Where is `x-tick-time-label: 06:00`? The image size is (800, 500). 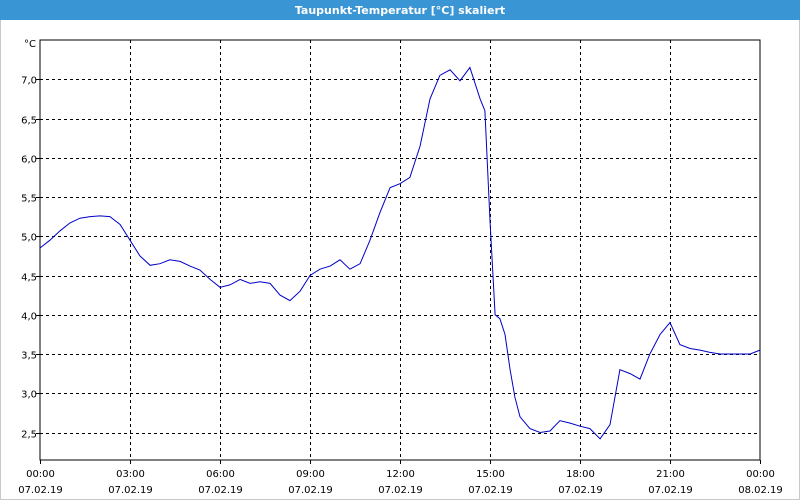
x-tick-time-label: 06:00 is located at coordinates (220, 474).